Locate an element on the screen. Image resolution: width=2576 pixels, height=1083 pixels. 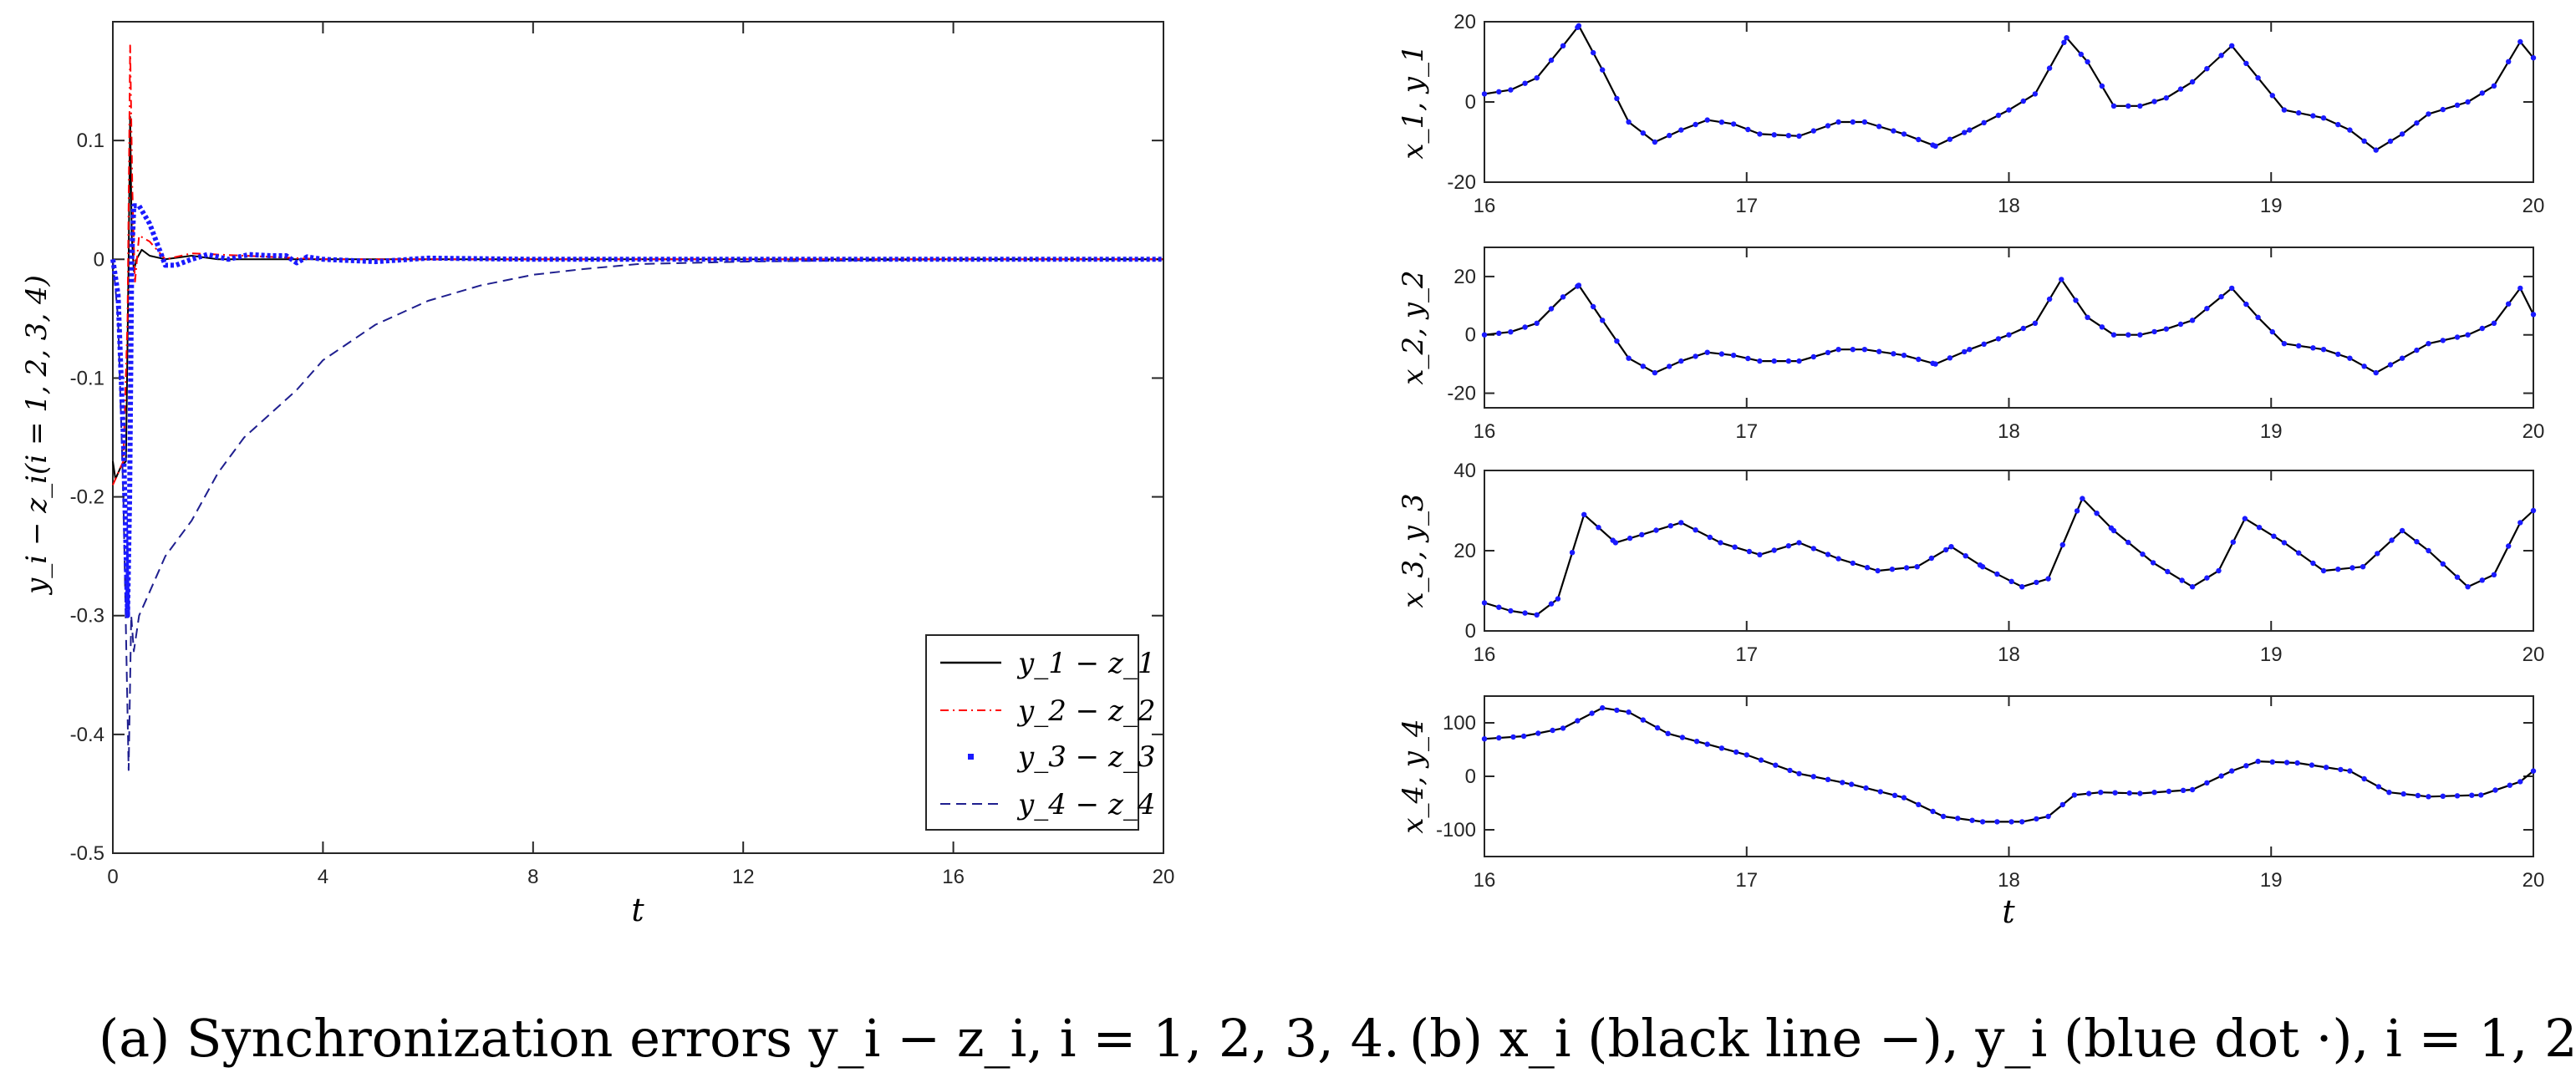
x4y4-ytick-label: 100 is located at coordinates (1459, 723).